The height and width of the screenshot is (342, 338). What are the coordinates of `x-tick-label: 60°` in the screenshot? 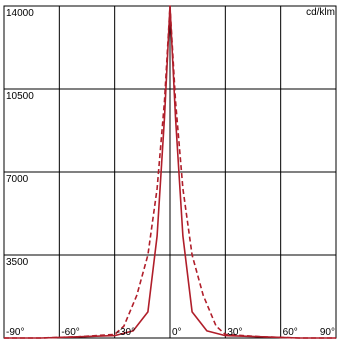 It's located at (290, 332).